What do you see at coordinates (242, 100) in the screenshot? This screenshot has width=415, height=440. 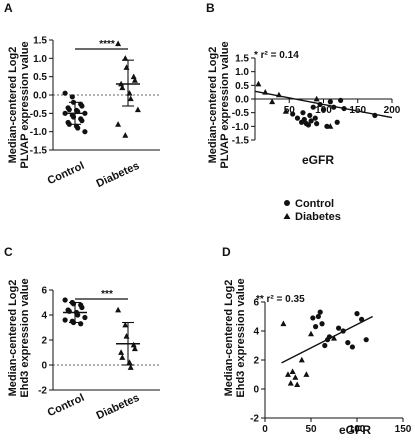 I see `panel-b-y-tick-label: 0.0` at bounding box center [242, 100].